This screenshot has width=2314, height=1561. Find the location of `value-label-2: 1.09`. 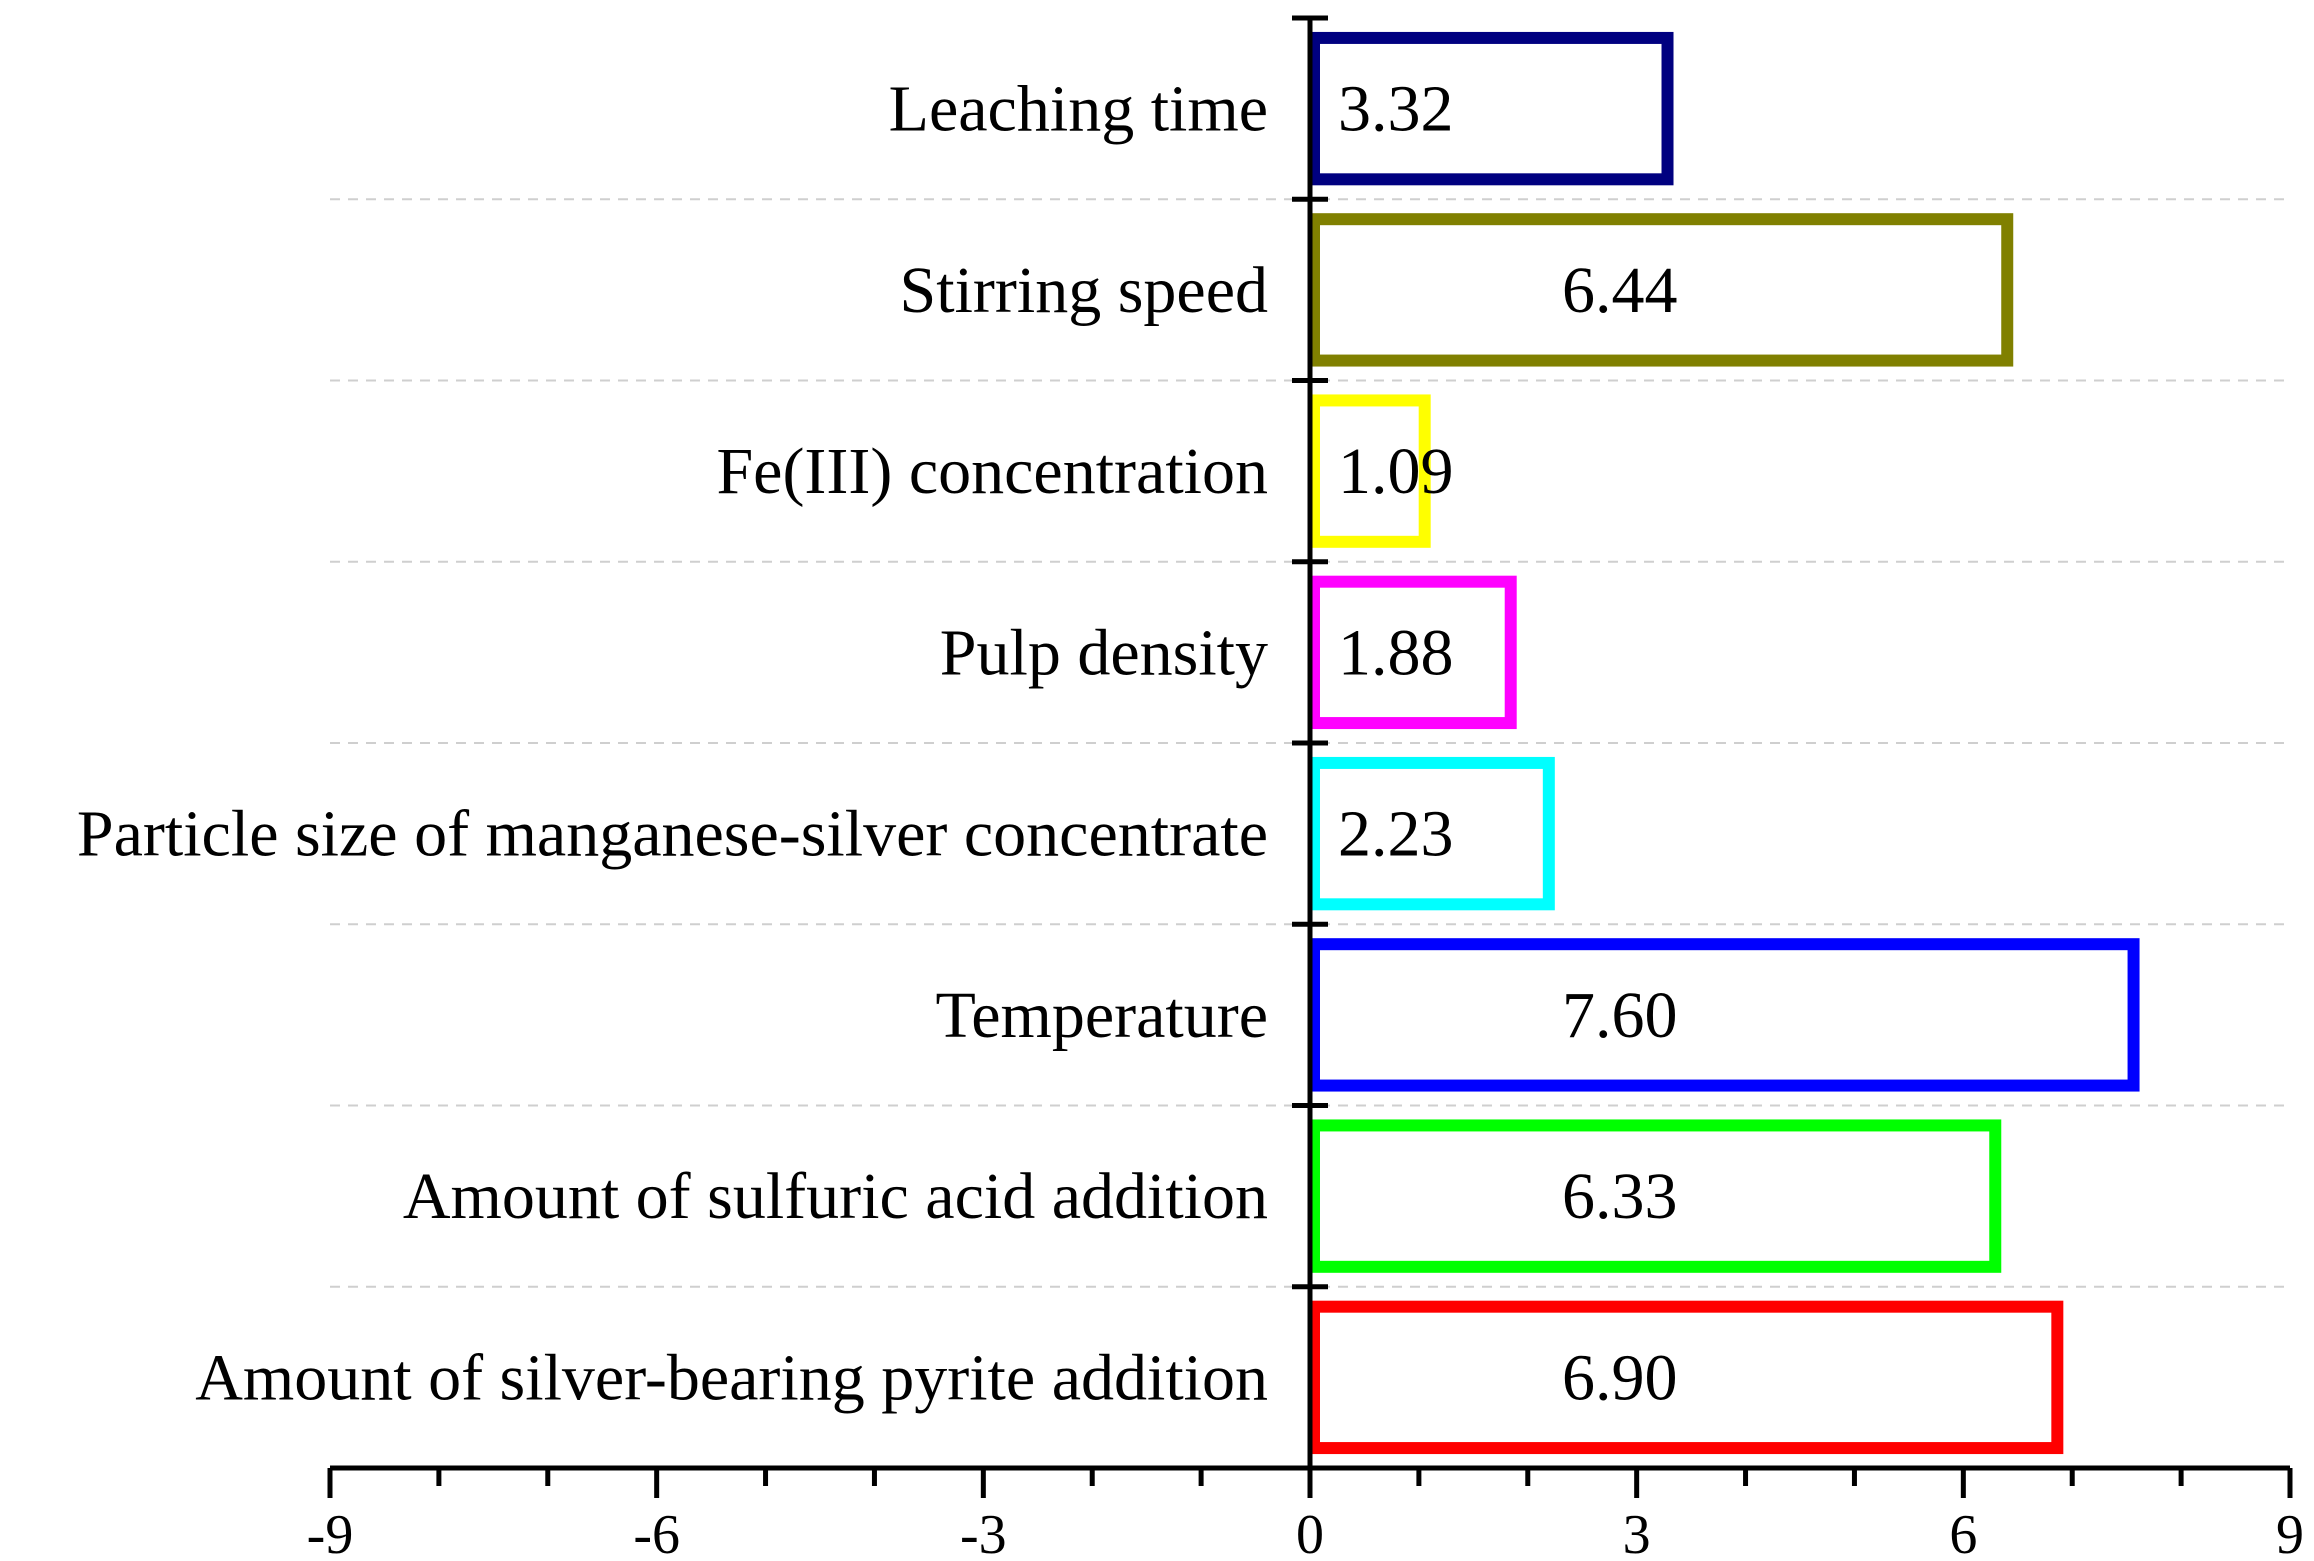

value-label-2: 1.09 is located at coordinates (1396, 471).